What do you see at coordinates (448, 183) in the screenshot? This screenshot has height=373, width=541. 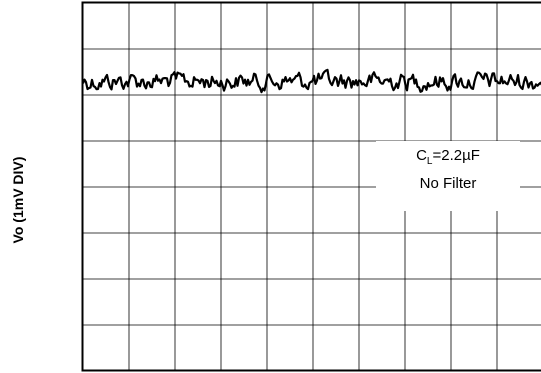 I see `filter-label: No Filter` at bounding box center [448, 183].